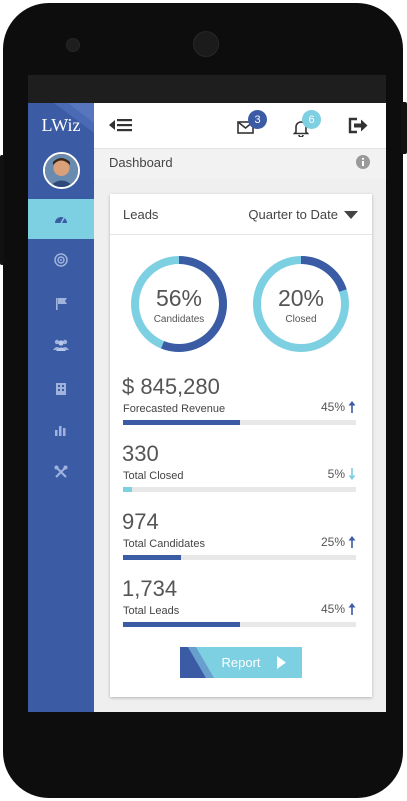 The image size is (407, 801). Describe the element at coordinates (140, 453) in the screenshot. I see `metric-value: 330` at that location.